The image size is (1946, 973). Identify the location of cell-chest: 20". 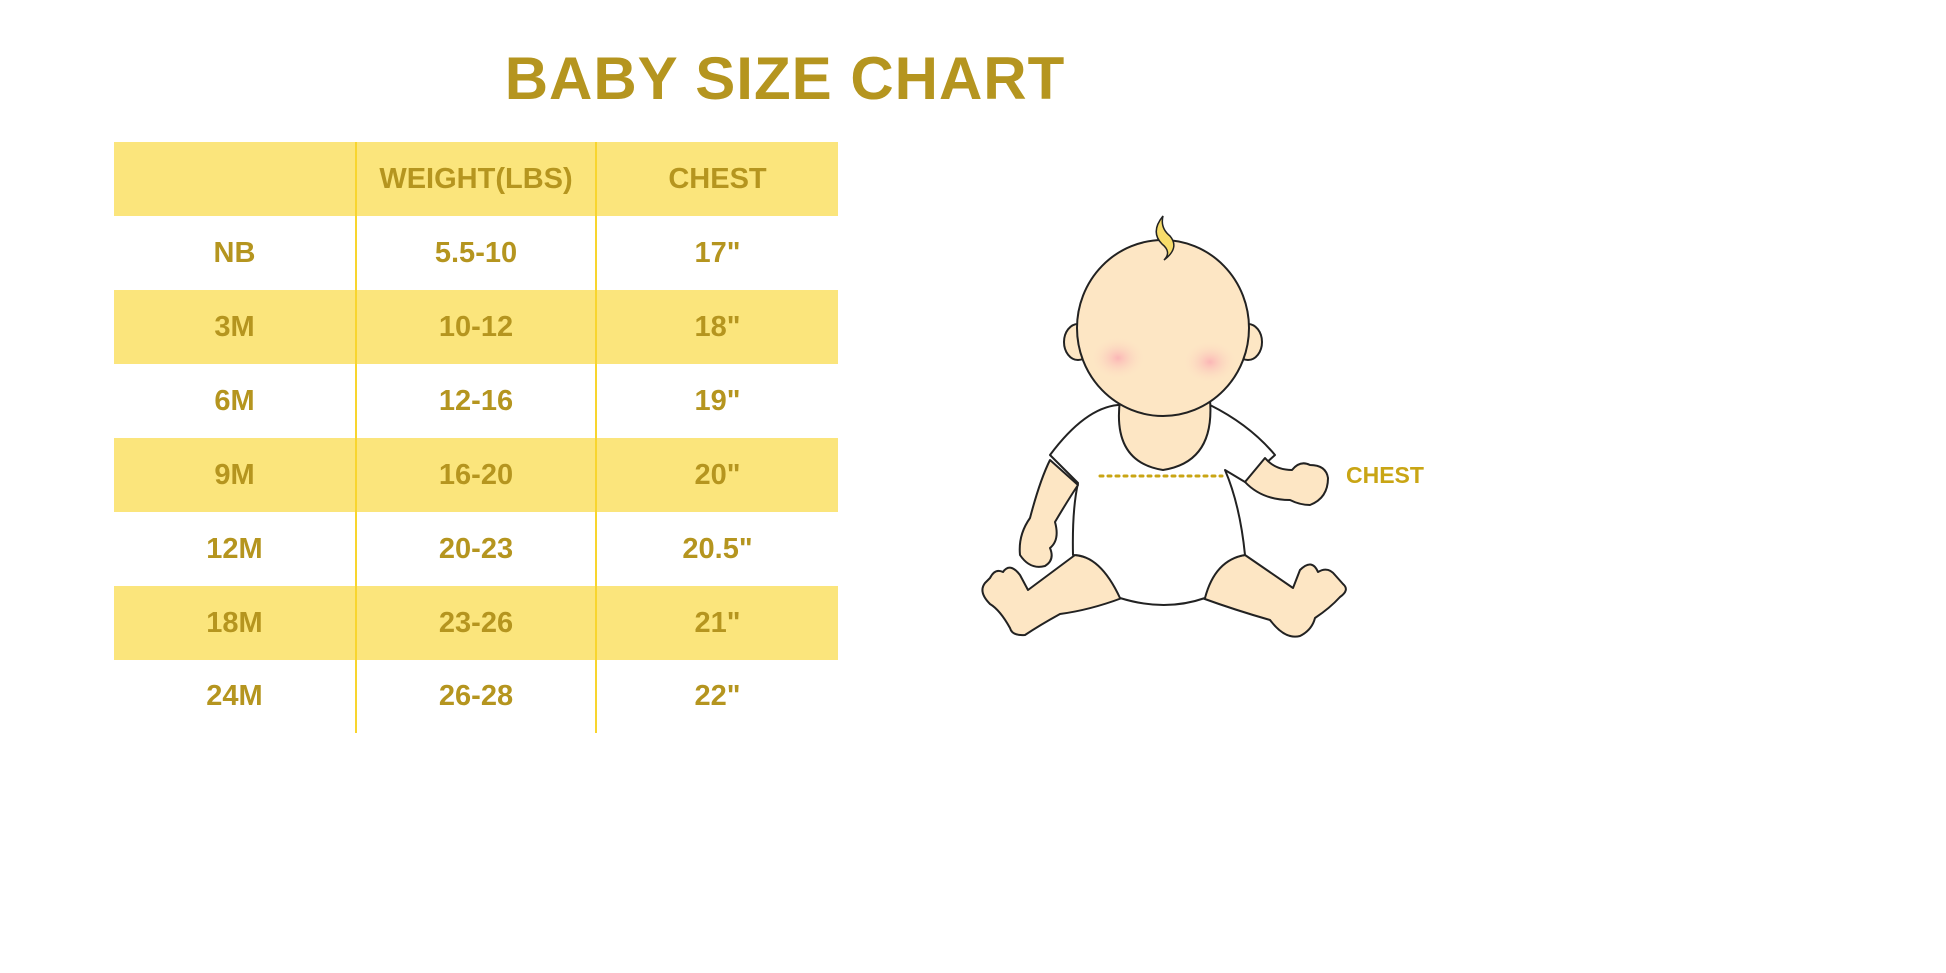
(717, 474).